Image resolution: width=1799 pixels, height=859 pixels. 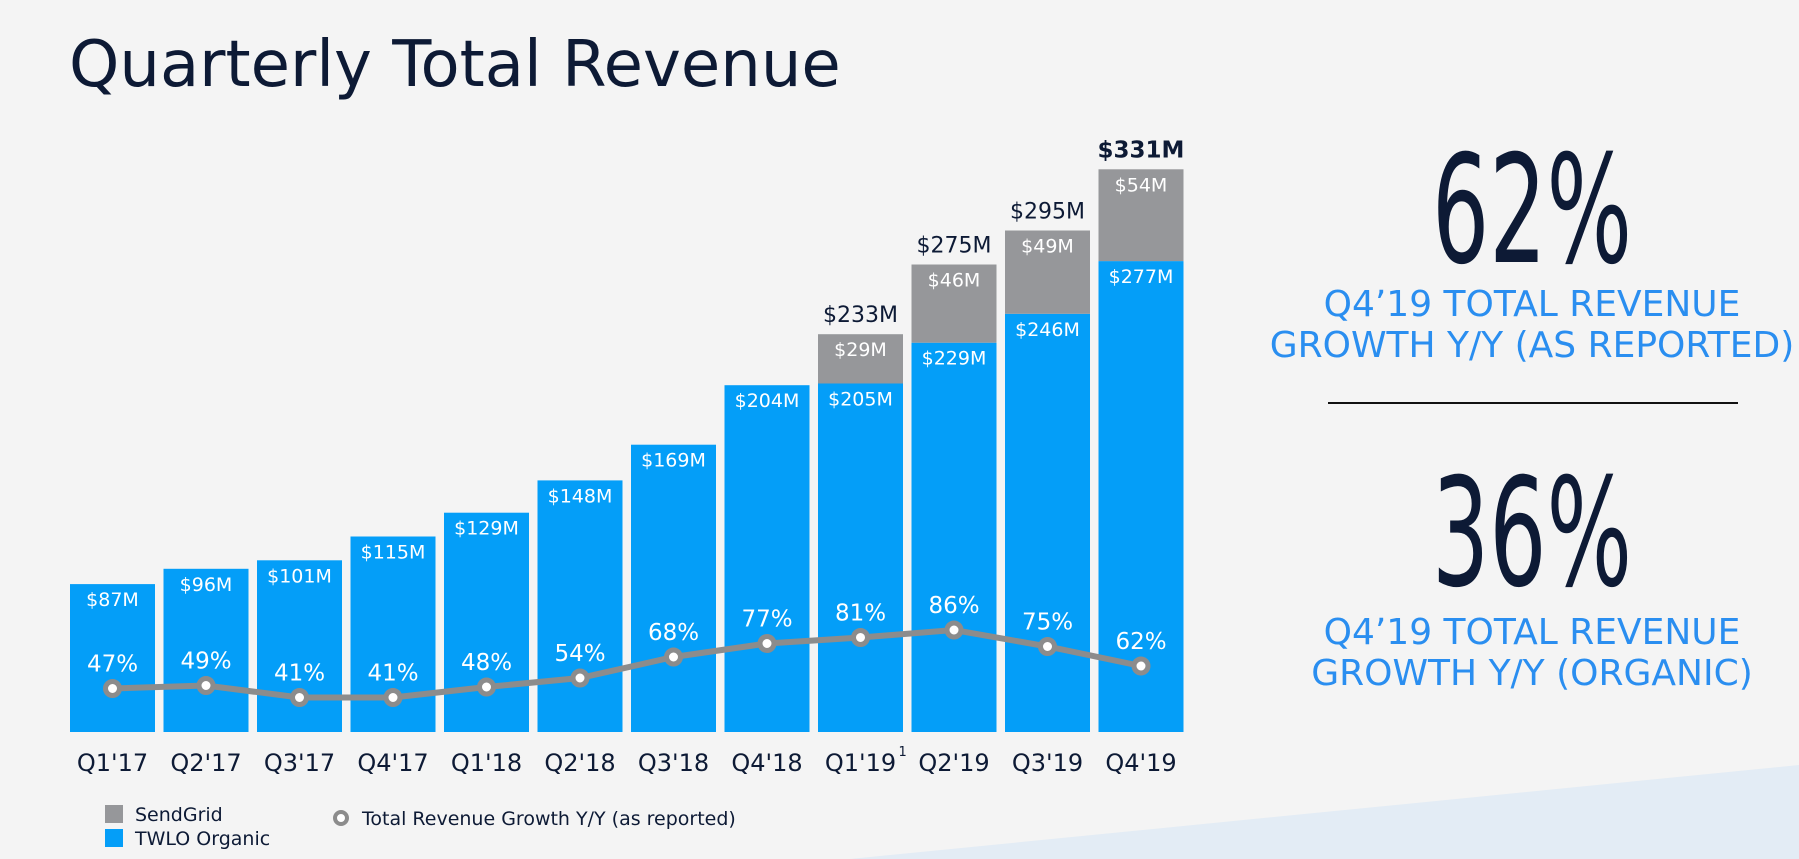 I want to click on growth-label: 47%, so click(x=112, y=665).